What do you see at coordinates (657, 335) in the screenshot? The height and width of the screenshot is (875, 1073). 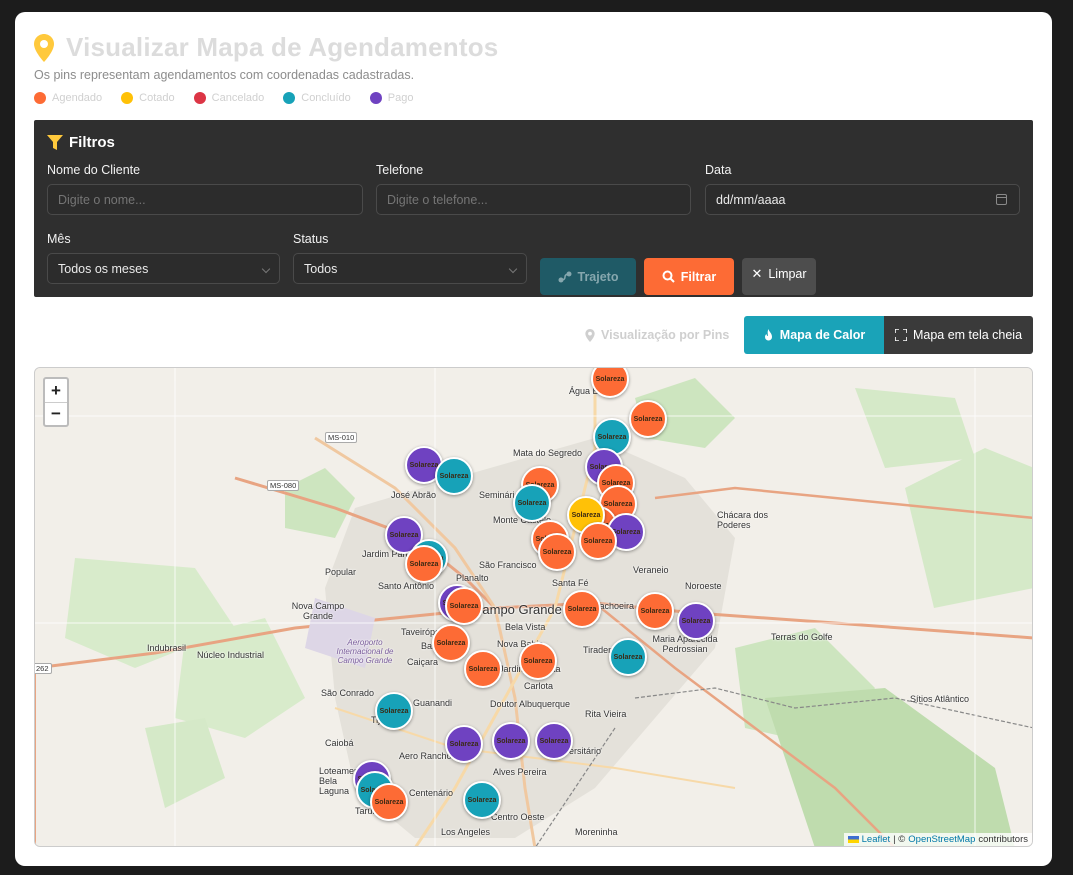 I see `pins-view-button: Visualização por Pins` at bounding box center [657, 335].